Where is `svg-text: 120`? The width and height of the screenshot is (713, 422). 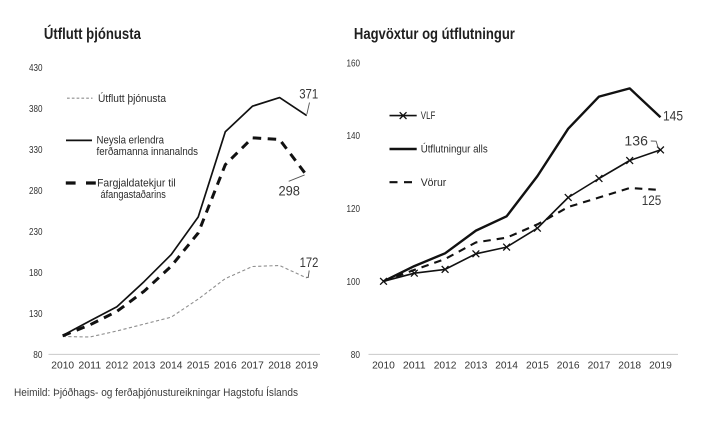
svg-text: 120 is located at coordinates (354, 209).